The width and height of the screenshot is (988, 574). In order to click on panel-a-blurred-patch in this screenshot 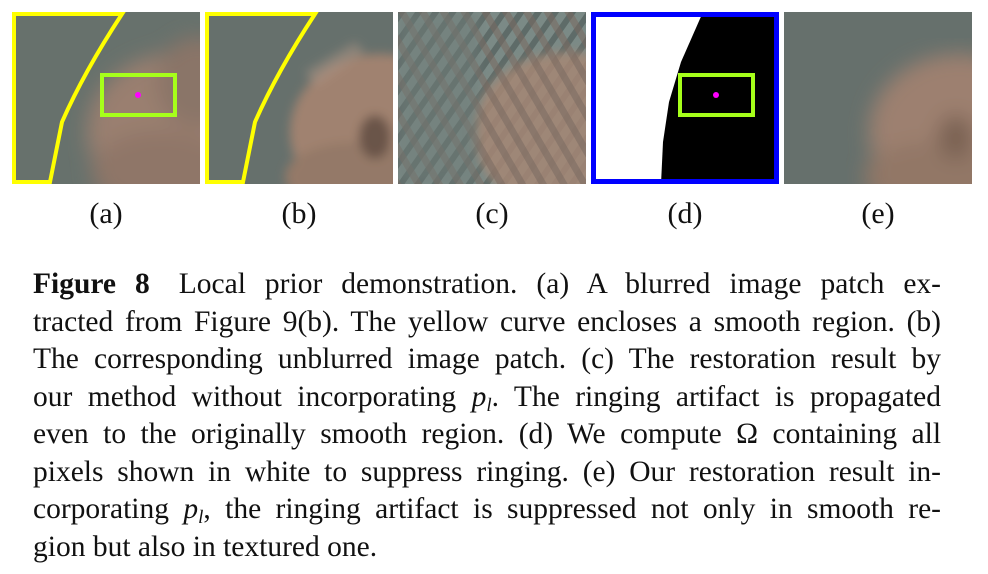, I will do `click(106, 98)`.